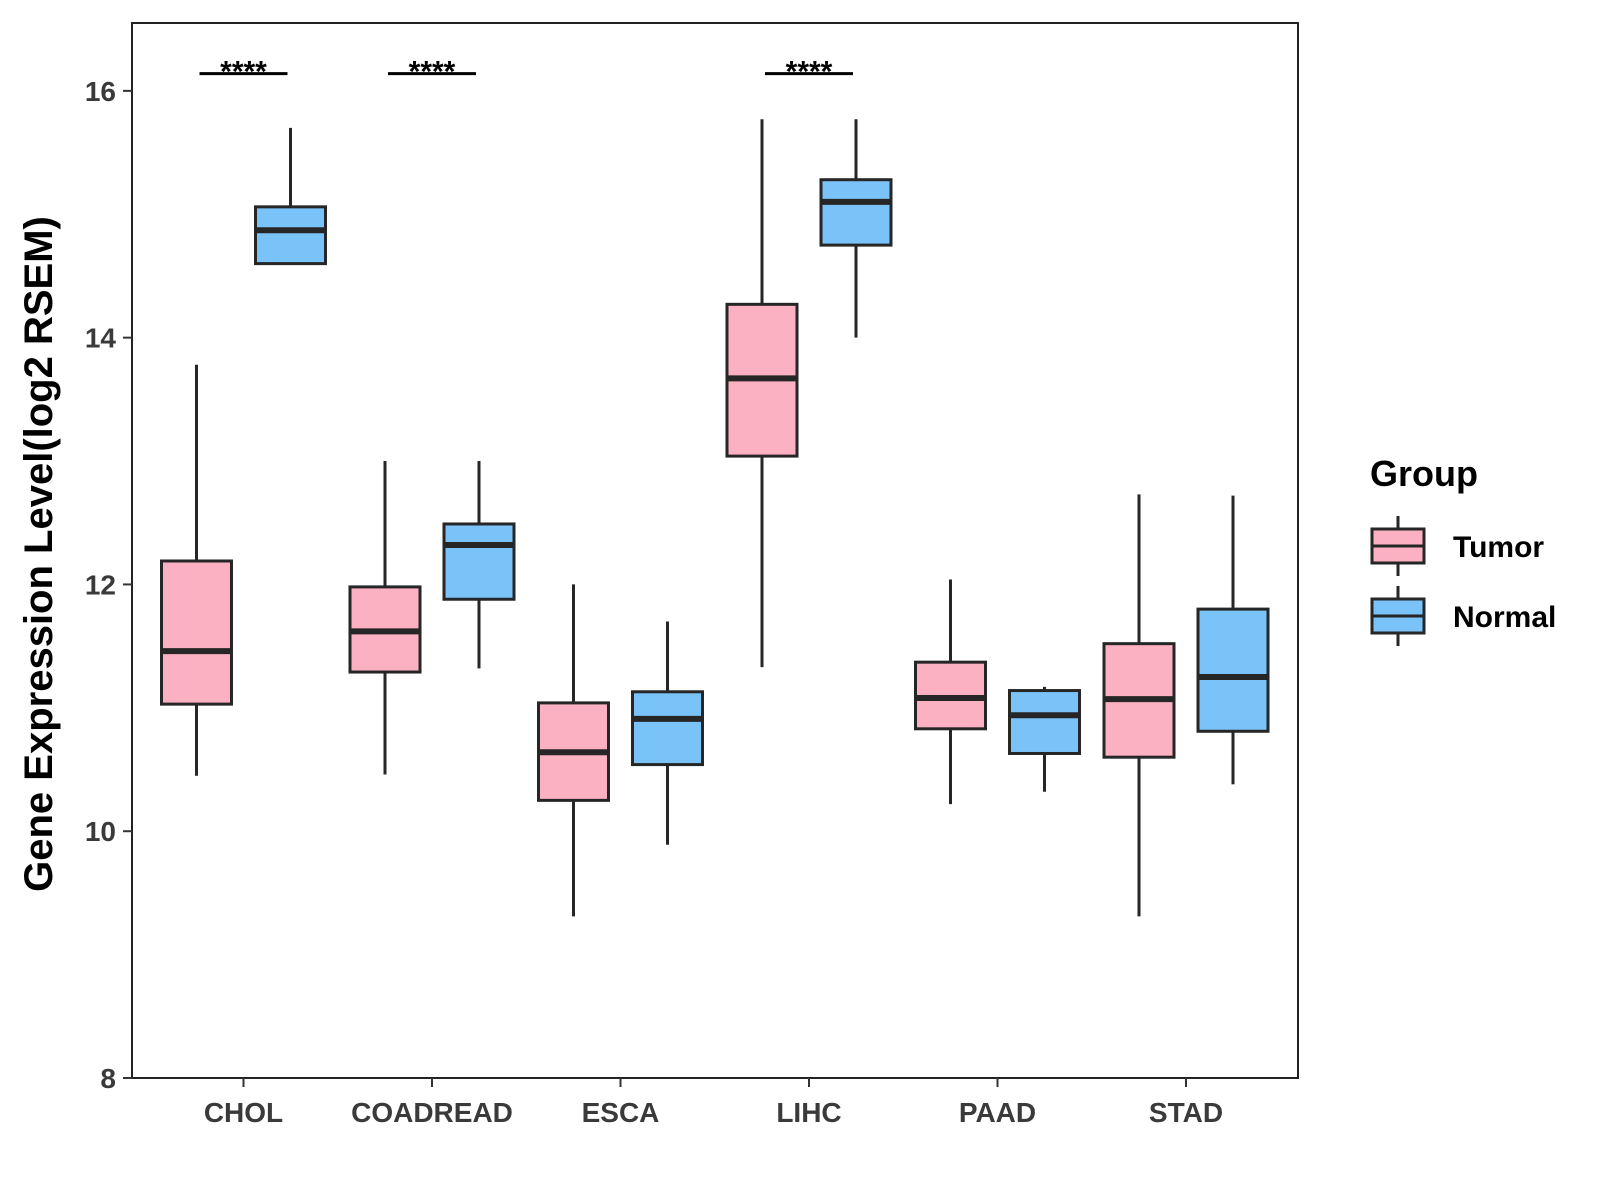  What do you see at coordinates (950, 692) in the screenshot?
I see `box-tumor-paad` at bounding box center [950, 692].